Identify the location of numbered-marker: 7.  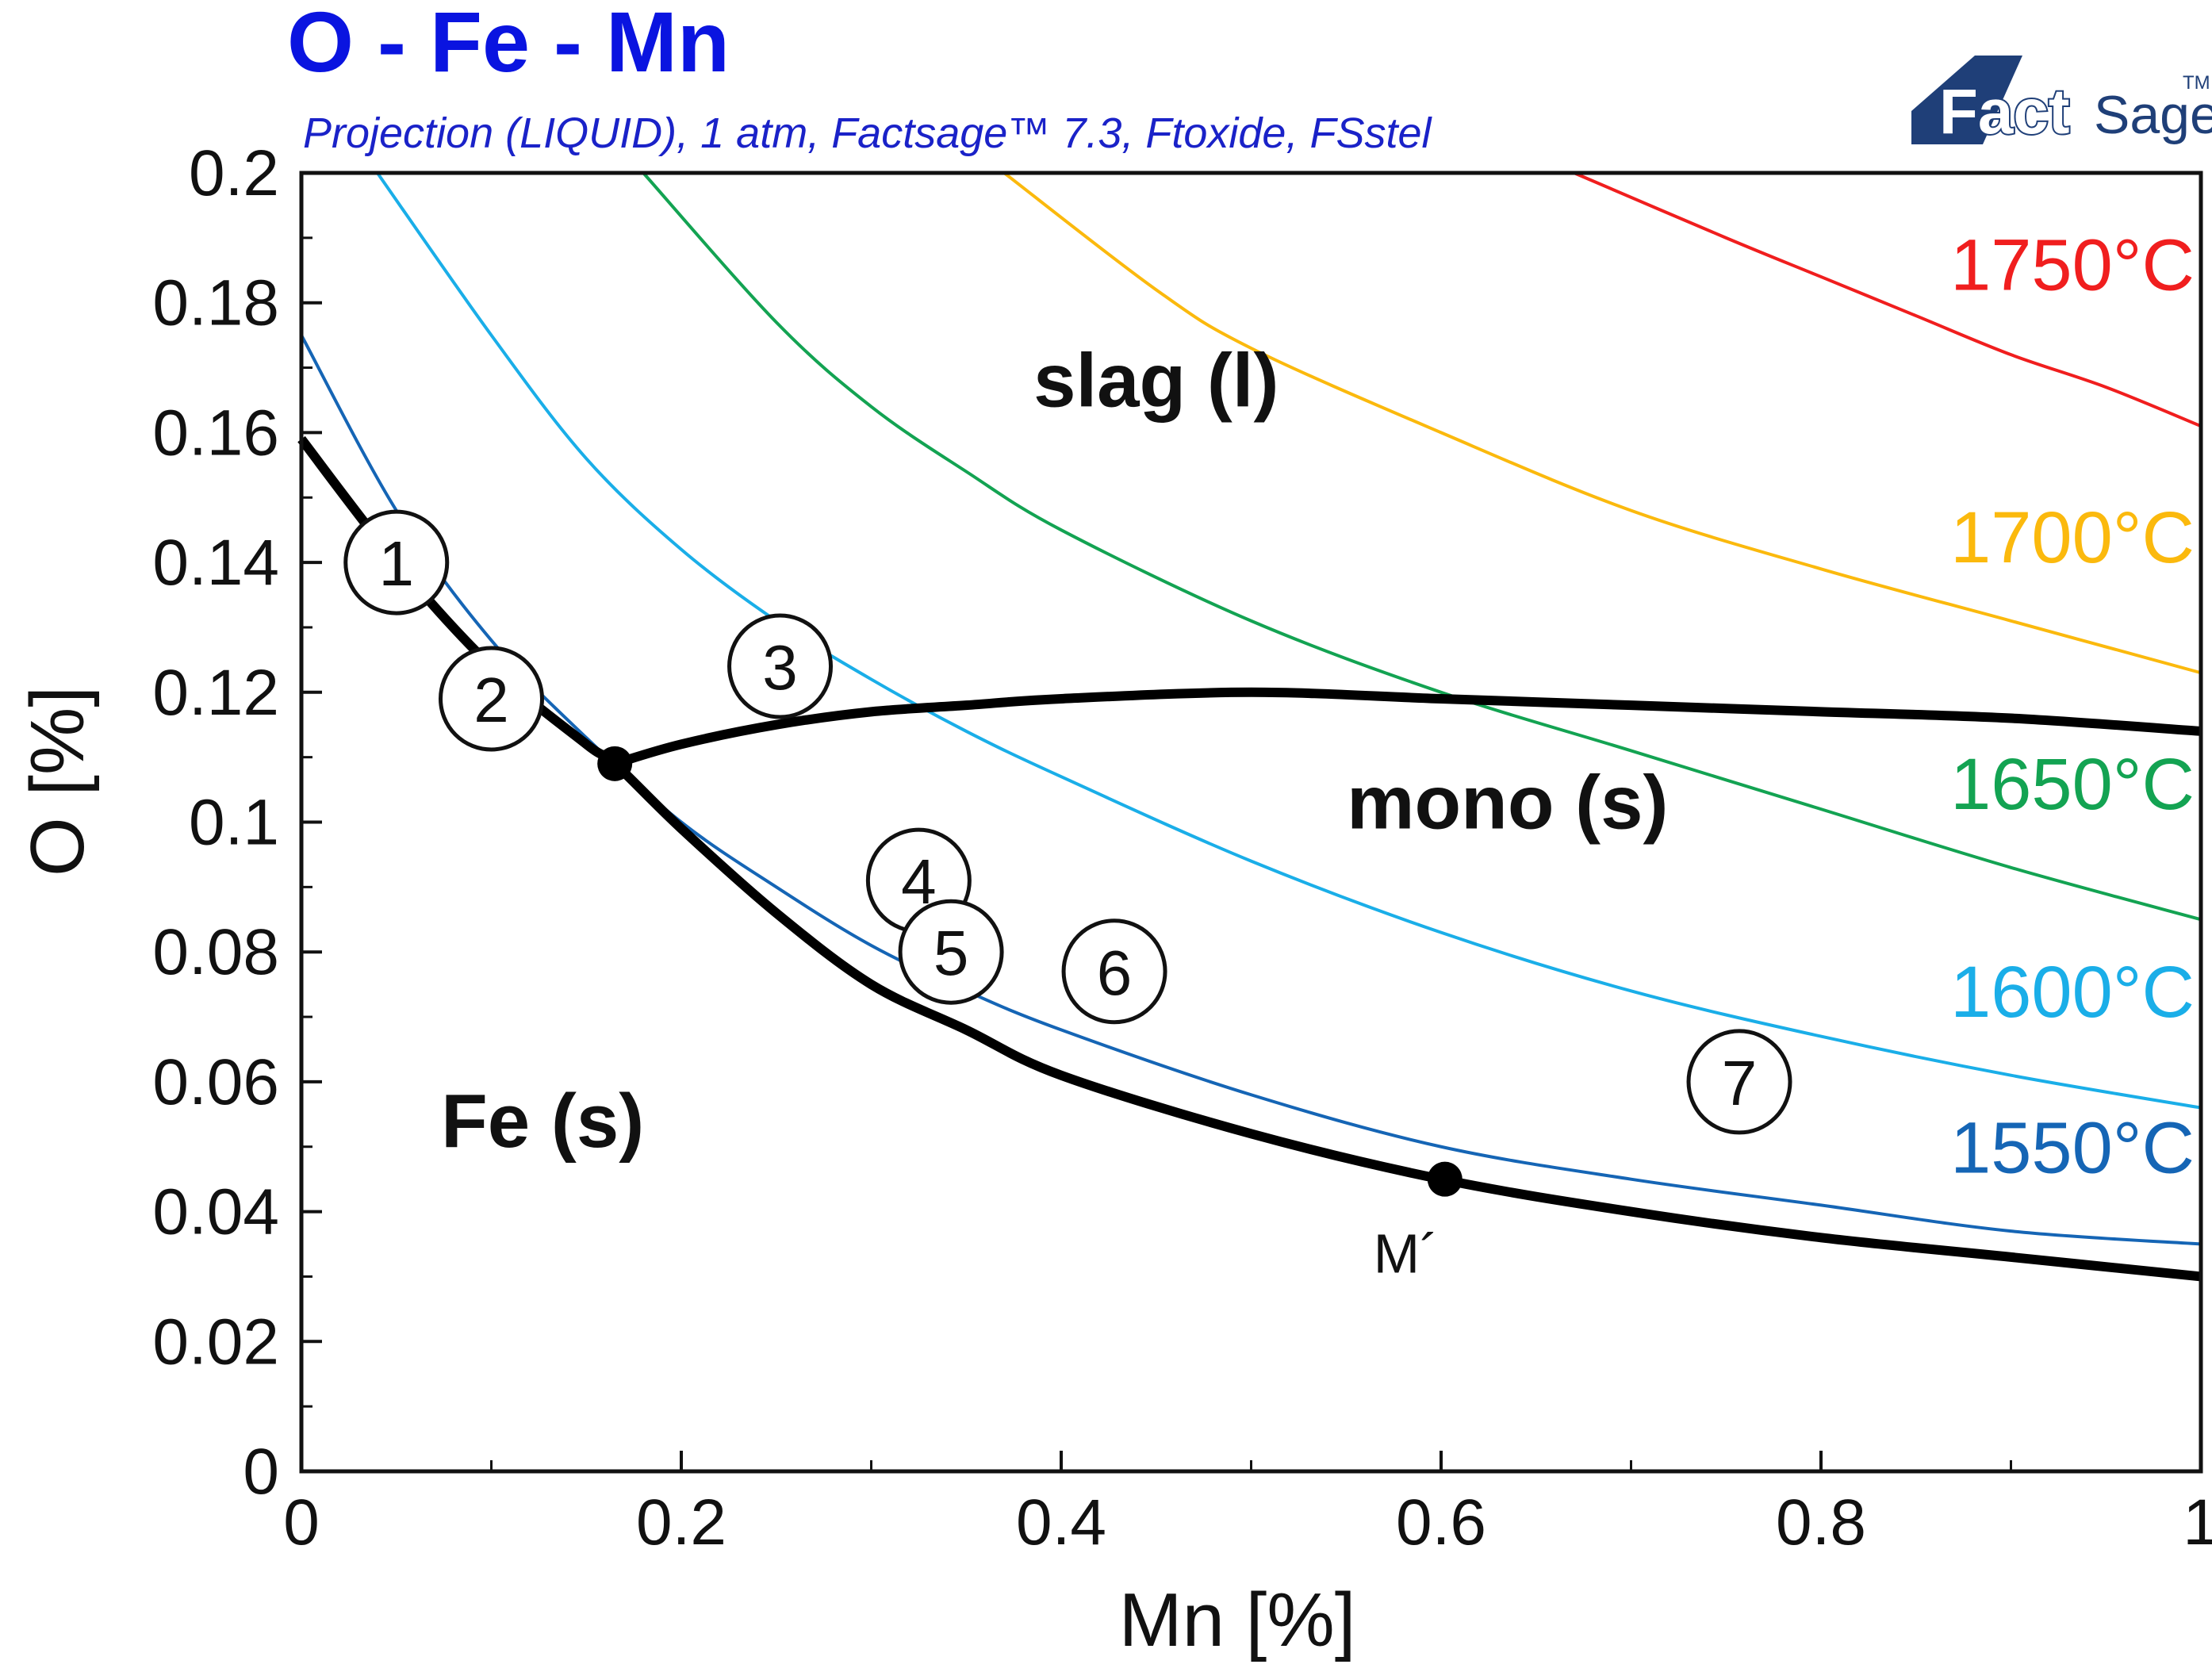
(1739, 1082).